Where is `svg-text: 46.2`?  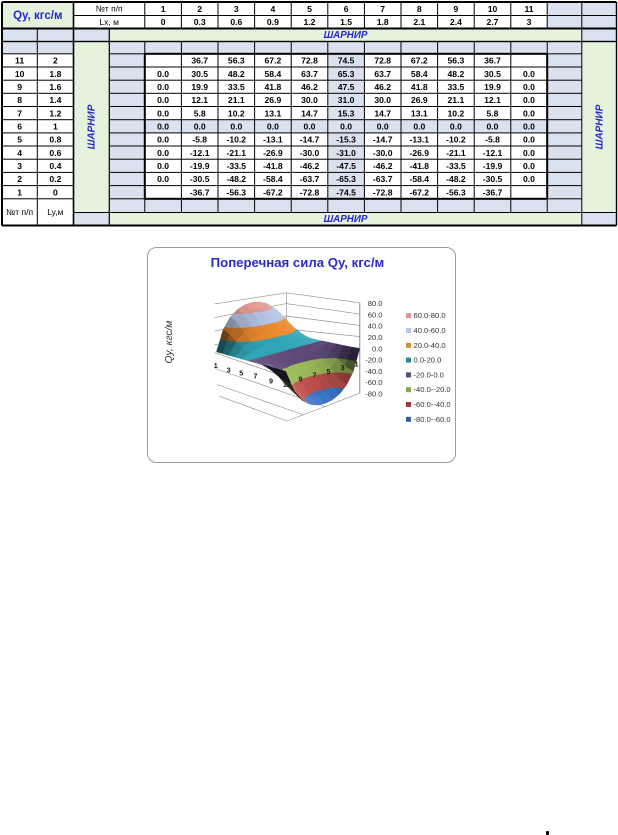
svg-text: 46.2 is located at coordinates (309, 87).